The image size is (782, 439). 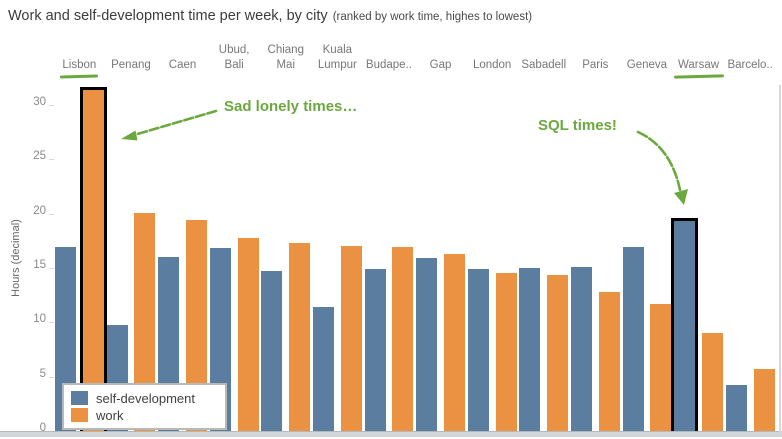 What do you see at coordinates (300, 337) in the screenshot?
I see `bar-work-chiang-mai` at bounding box center [300, 337].